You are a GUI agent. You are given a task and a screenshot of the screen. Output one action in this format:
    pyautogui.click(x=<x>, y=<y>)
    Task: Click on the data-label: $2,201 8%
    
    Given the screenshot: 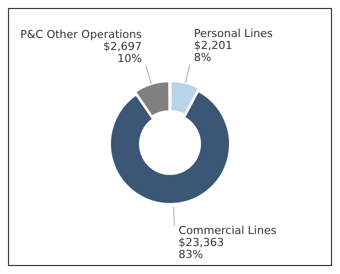 What is the action you would take?
    pyautogui.click(x=213, y=51)
    